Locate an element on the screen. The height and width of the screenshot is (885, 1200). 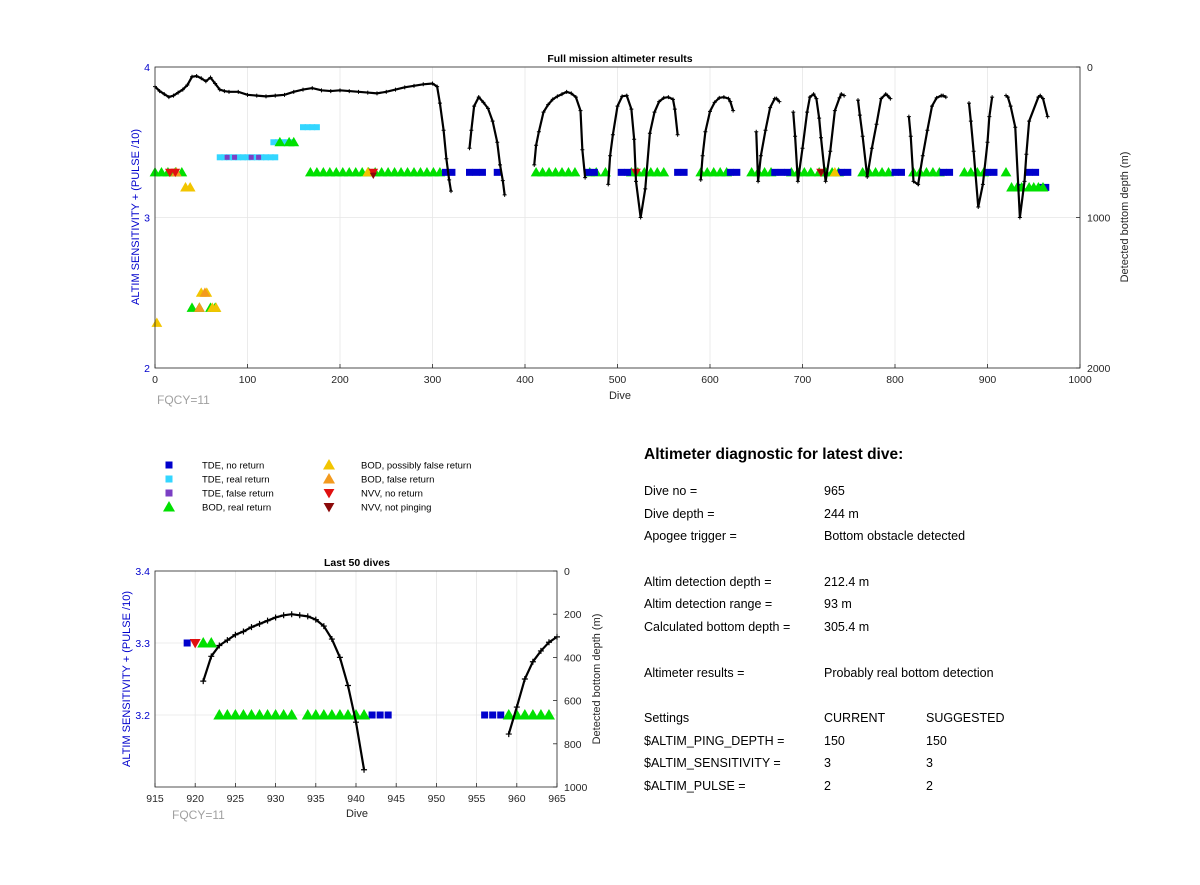
ping-depth-suggested: 150 is located at coordinates (936, 740).